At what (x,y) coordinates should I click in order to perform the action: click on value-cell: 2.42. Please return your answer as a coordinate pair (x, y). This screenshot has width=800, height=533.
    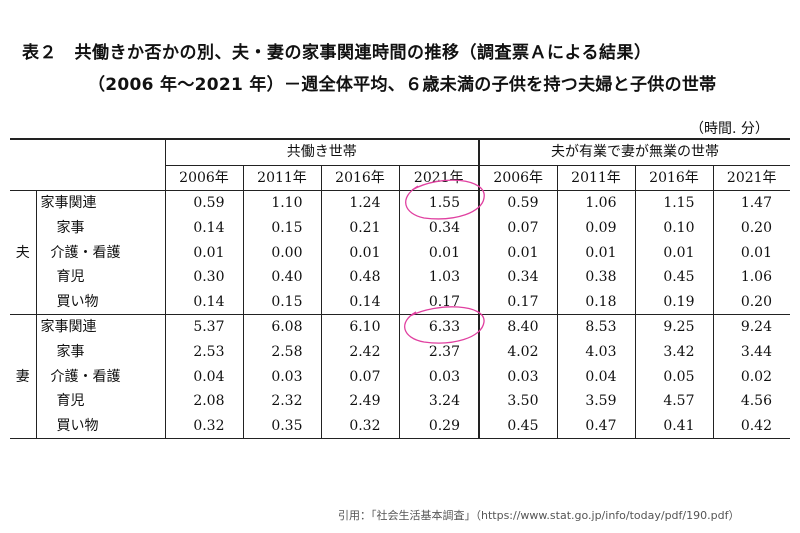
    Looking at the image, I should click on (359, 352).